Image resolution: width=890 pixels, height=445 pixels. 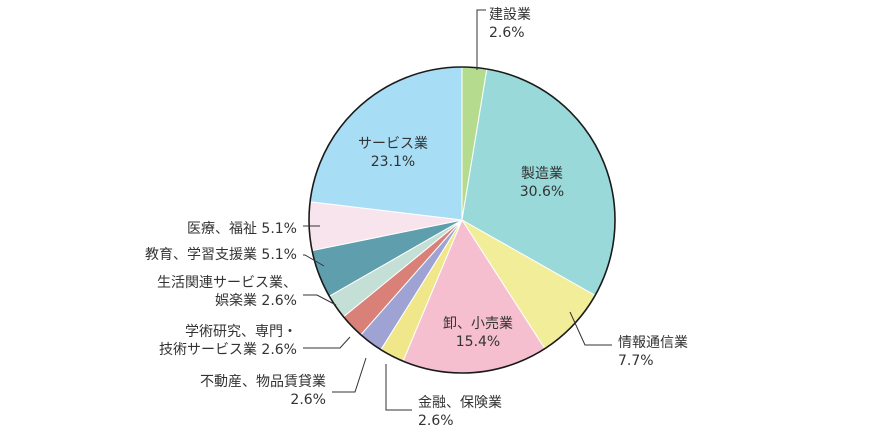 What do you see at coordinates (478, 342) in the screenshot?
I see `slice-label-3-line-1: 15.4%` at bounding box center [478, 342].